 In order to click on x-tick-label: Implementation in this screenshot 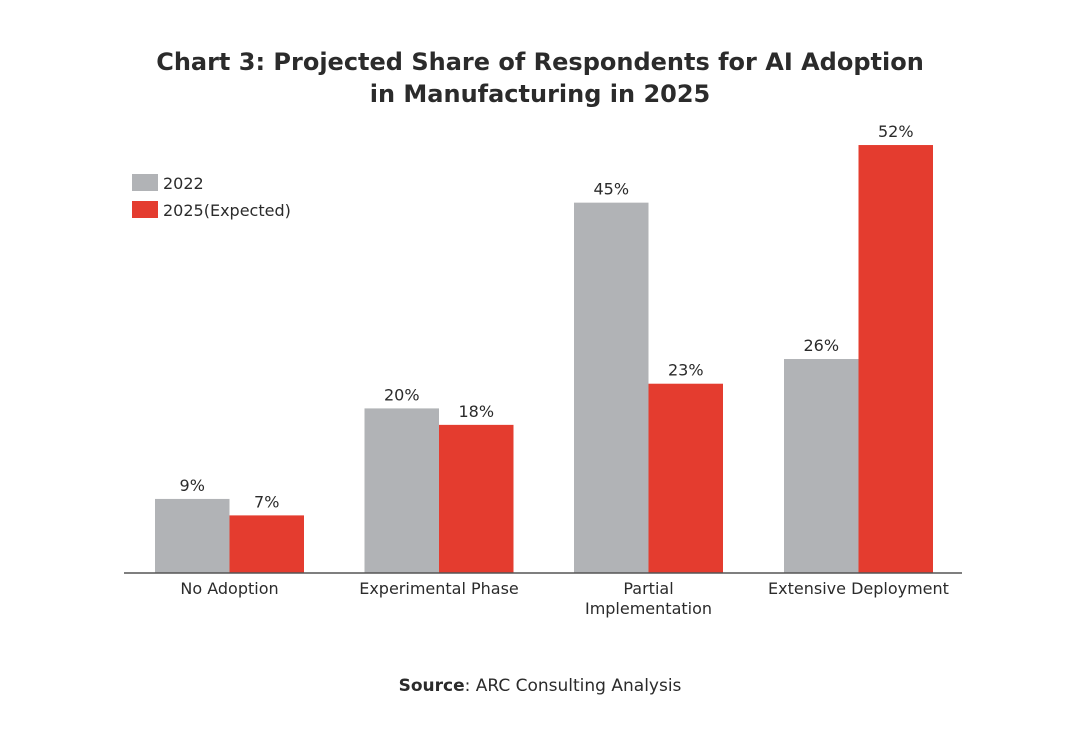, I will do `click(648, 608)`.